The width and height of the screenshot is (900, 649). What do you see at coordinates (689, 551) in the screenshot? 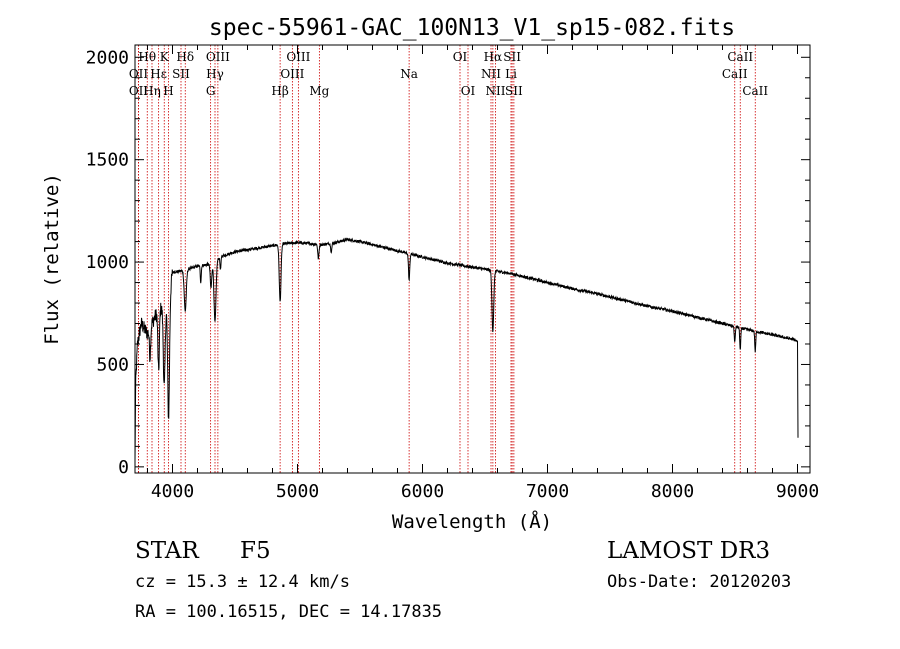
I see `survey-label: LAMOST DR3` at bounding box center [689, 551].